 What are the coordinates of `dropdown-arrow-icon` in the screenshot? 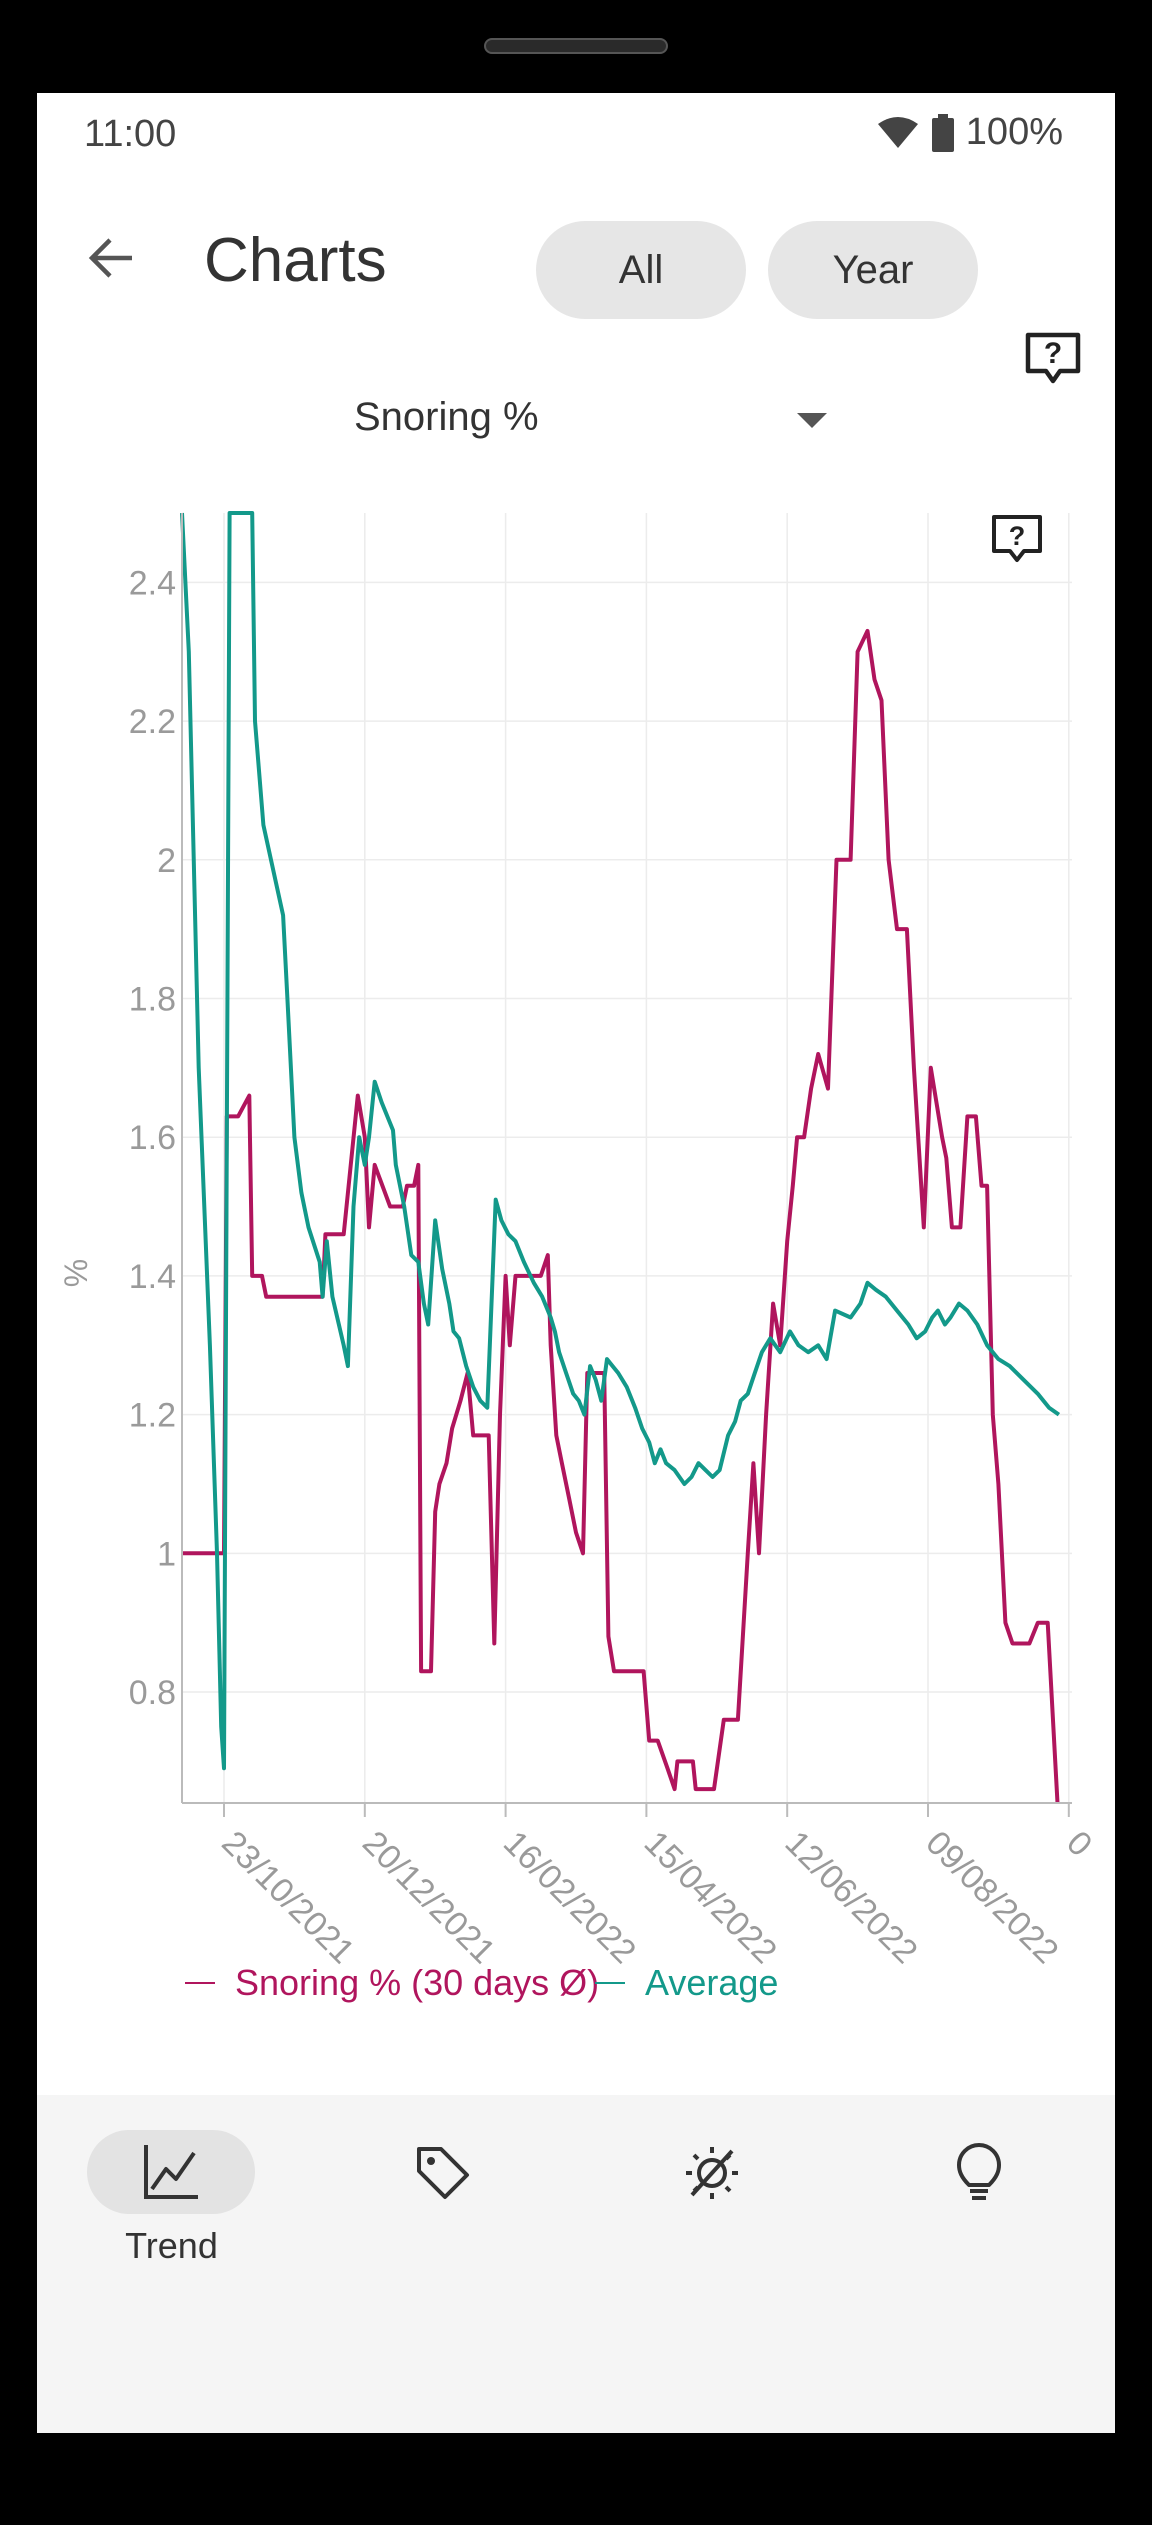 It's located at (812, 420).